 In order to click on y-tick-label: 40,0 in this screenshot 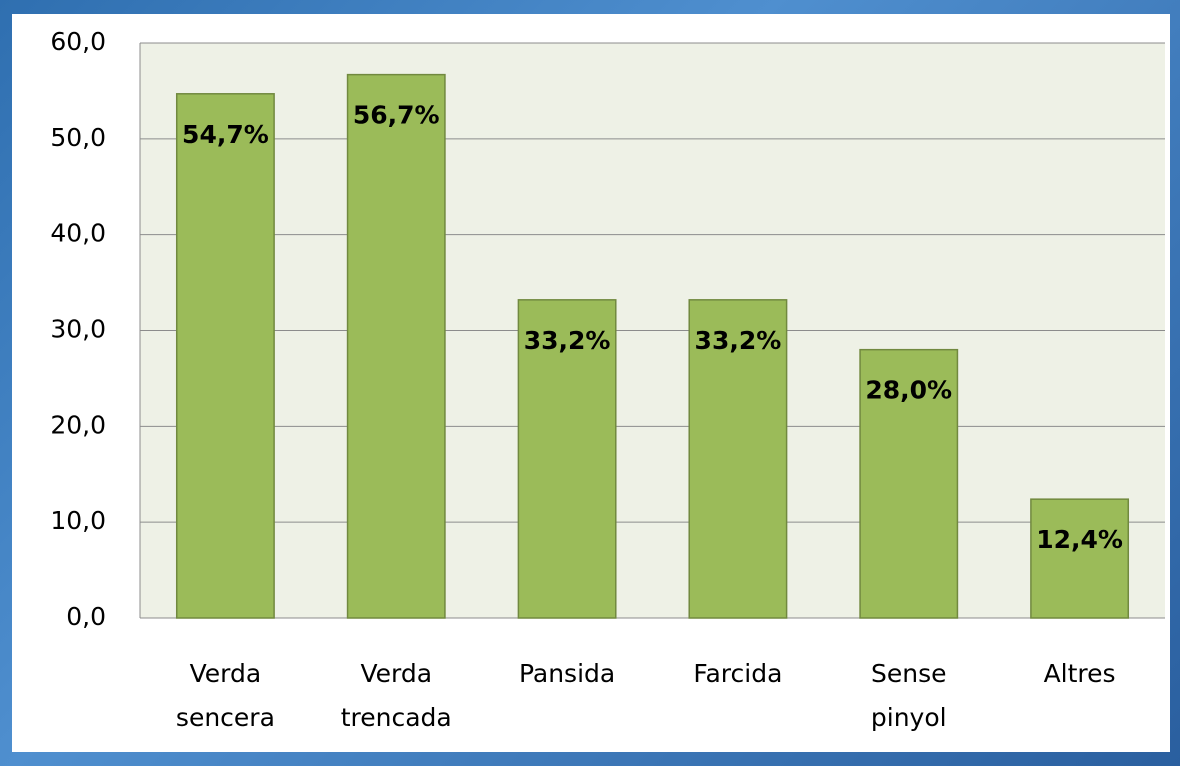, I will do `click(78, 233)`.